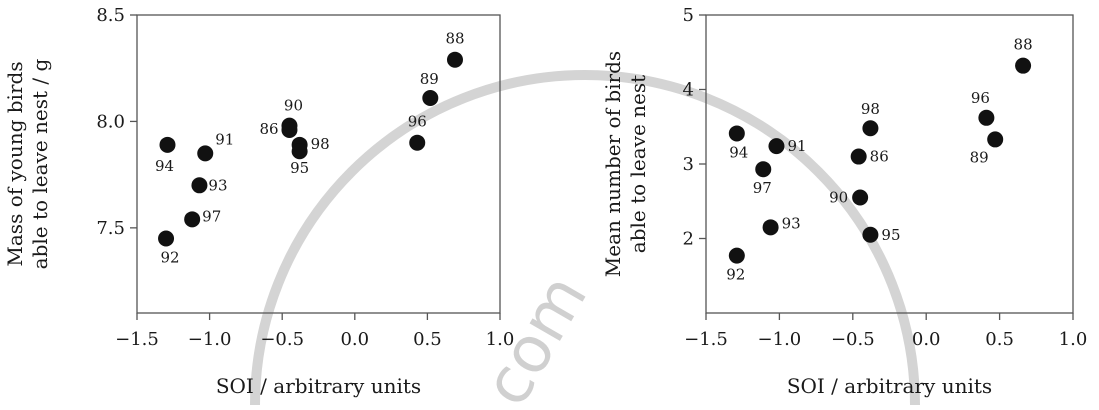 The width and height of the screenshot is (1099, 410). What do you see at coordinates (688, 15) in the screenshot?
I see `y-tick-label: 5` at bounding box center [688, 15].